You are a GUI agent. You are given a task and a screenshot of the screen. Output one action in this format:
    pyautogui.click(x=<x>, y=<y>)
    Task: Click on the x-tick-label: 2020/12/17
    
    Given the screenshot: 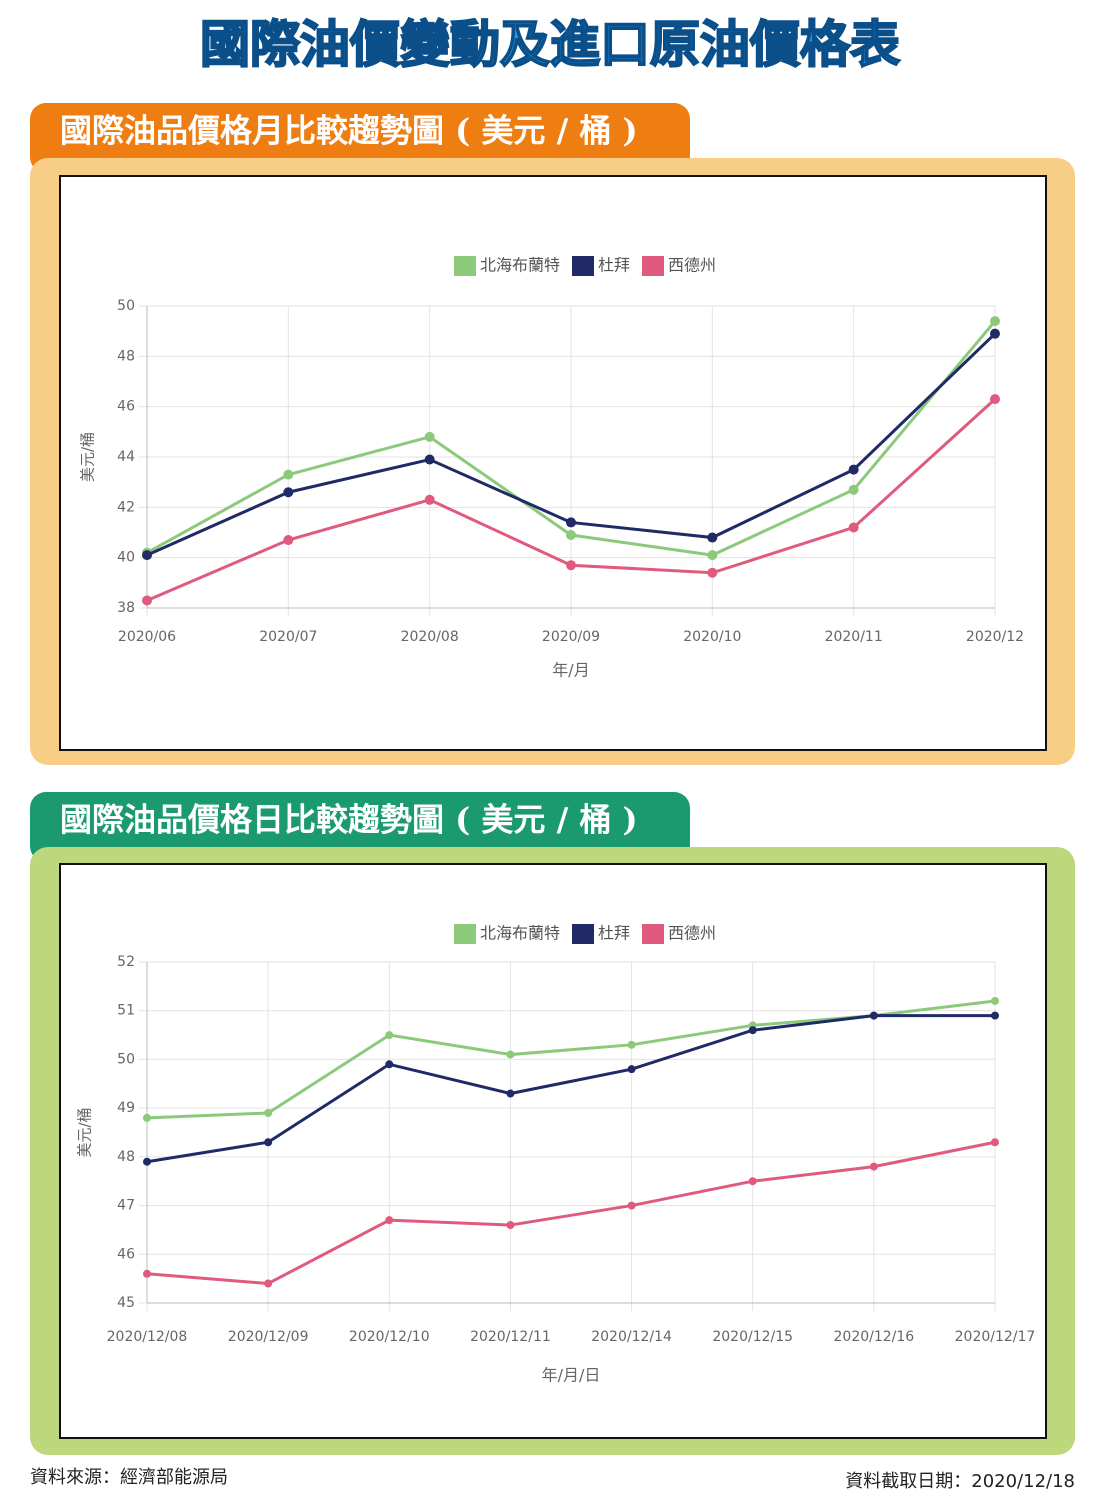 What is the action you would take?
    pyautogui.click(x=995, y=1337)
    